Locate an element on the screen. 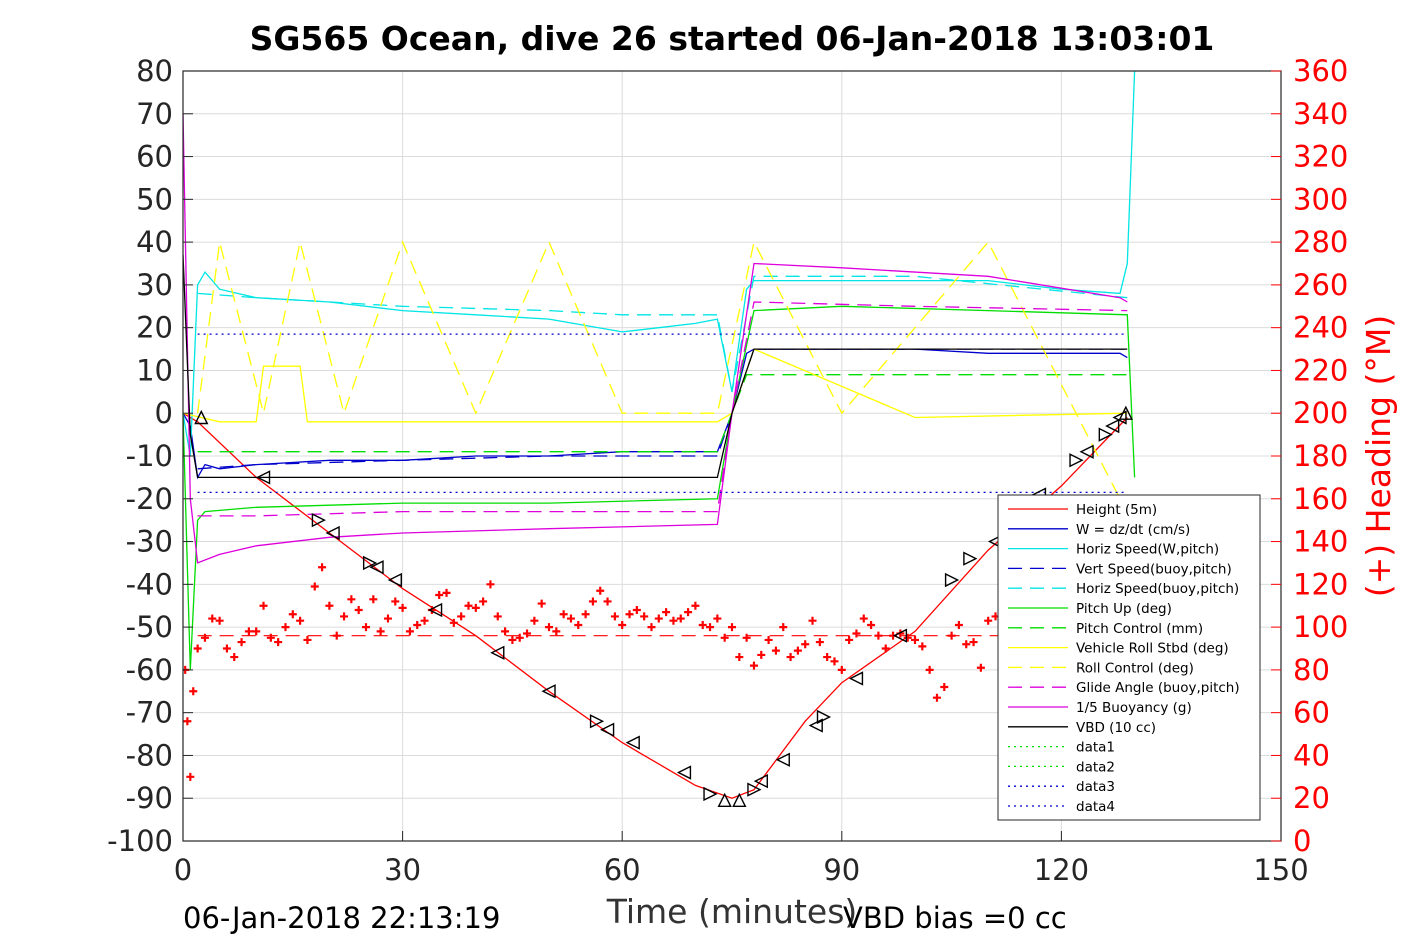  y-right-tick-label: 160 is located at coordinates (1320, 499).